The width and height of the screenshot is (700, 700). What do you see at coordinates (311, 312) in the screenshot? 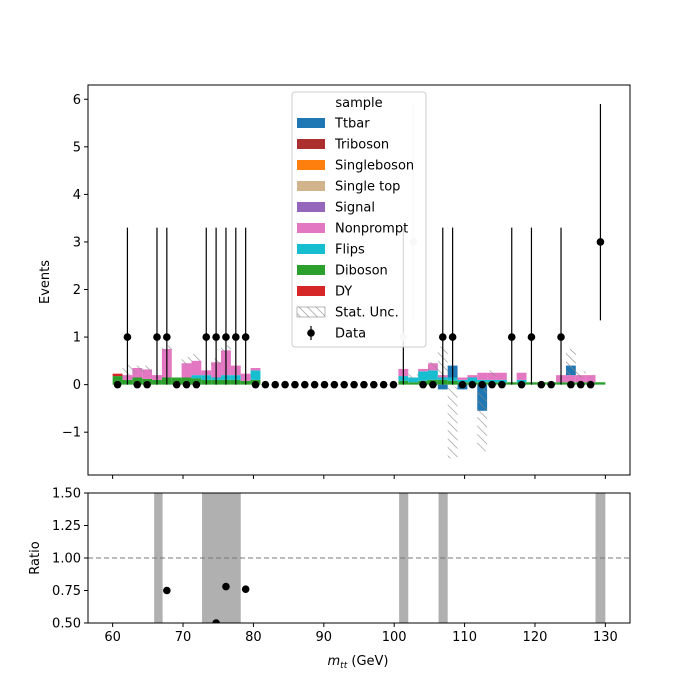
I see `legend-swatch-hatch` at bounding box center [311, 312].